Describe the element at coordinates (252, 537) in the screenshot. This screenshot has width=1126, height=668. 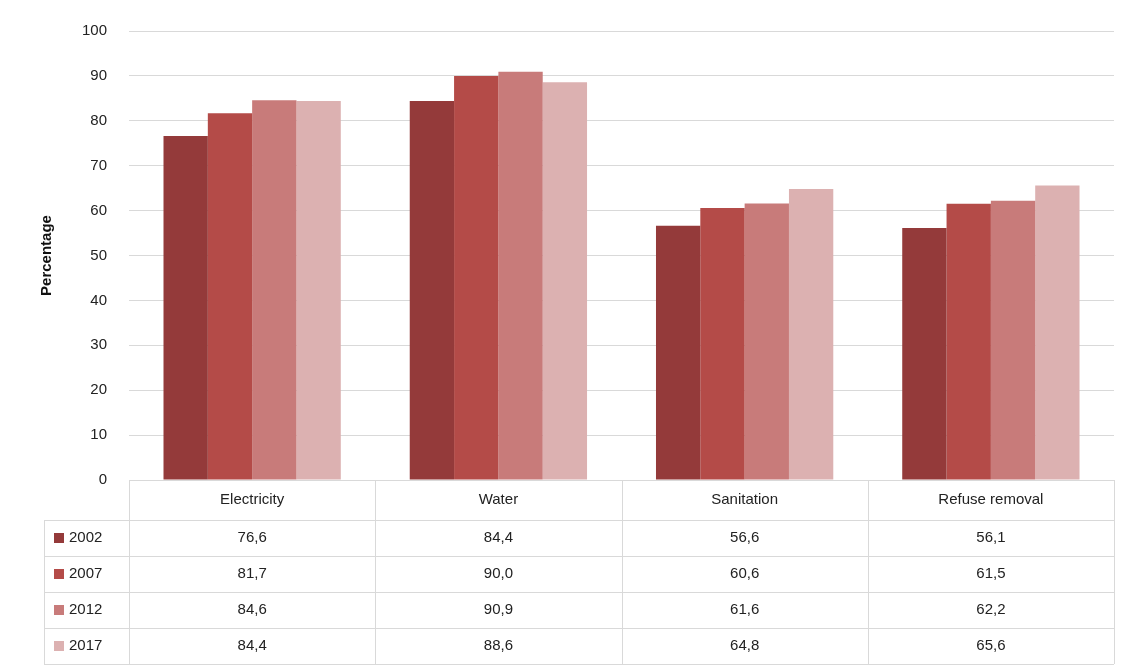
I see `data-label: 76,6` at that location.